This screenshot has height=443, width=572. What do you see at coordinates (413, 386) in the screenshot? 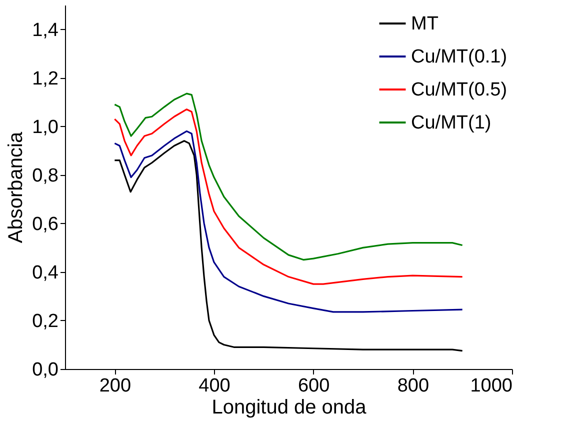
I see `x-tick-label: 800` at bounding box center [413, 386].